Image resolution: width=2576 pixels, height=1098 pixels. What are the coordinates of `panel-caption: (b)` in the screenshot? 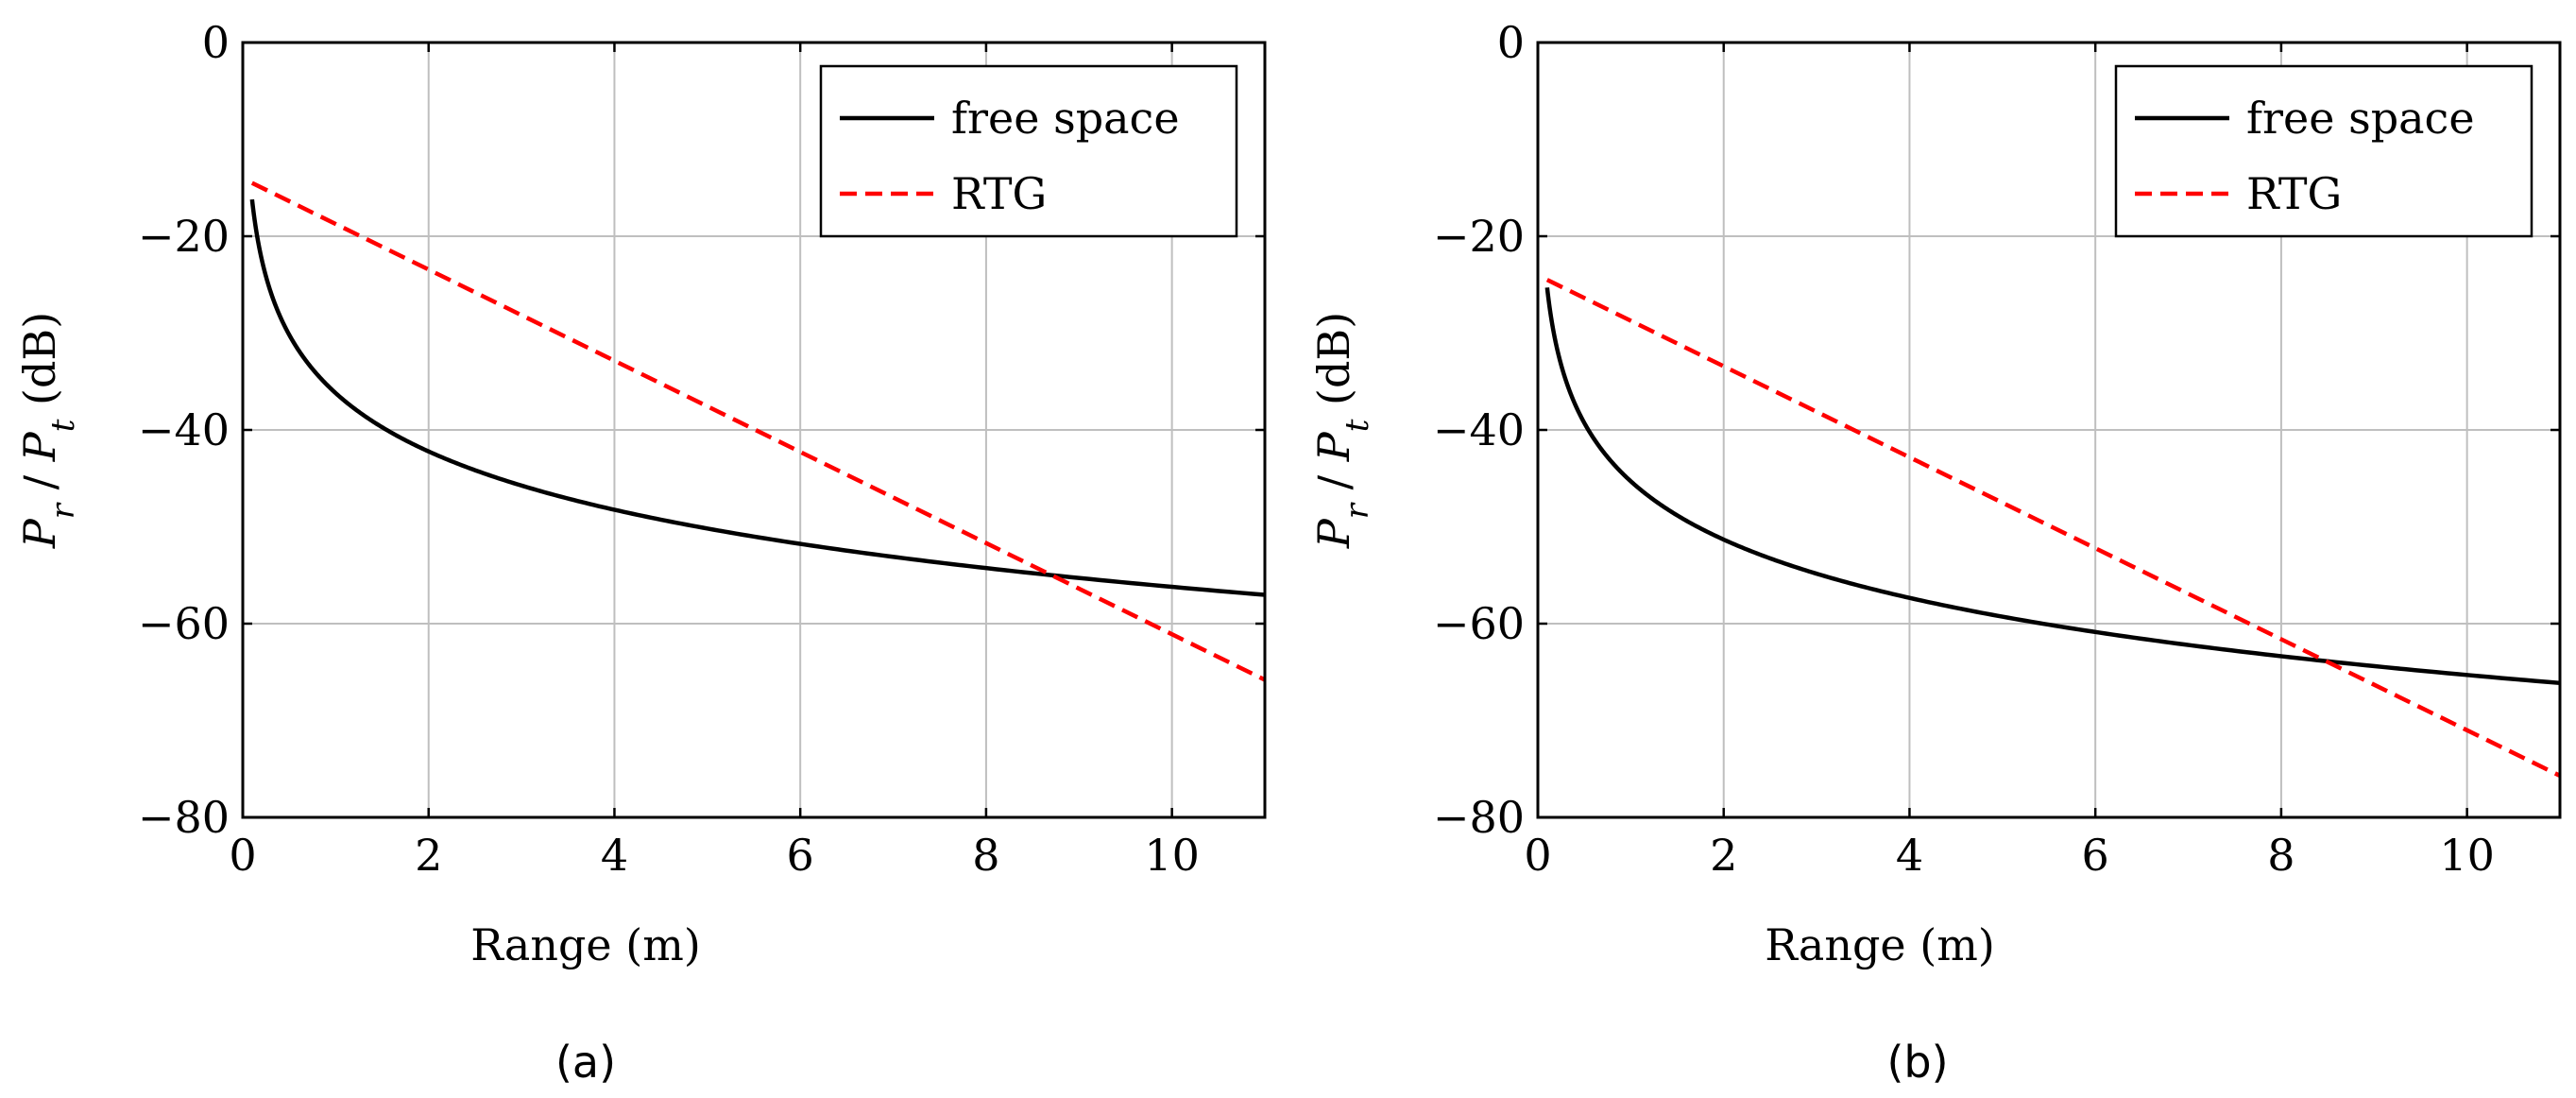 It's located at (1917, 1062).